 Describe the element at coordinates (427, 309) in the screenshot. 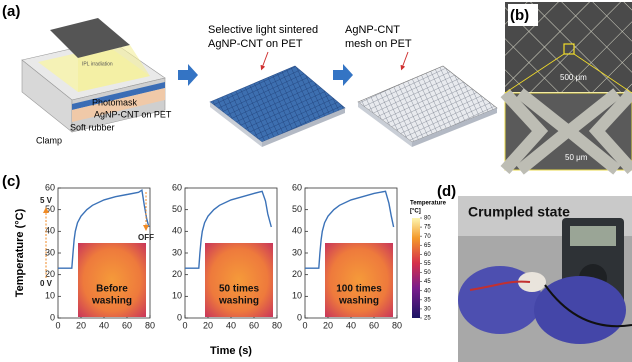

I see `colorbar-tick-label: 30` at that location.